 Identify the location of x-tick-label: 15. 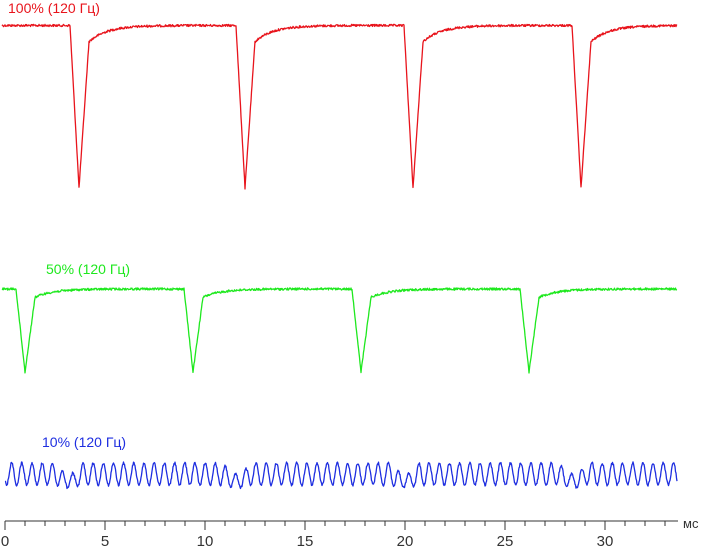
(305, 540).